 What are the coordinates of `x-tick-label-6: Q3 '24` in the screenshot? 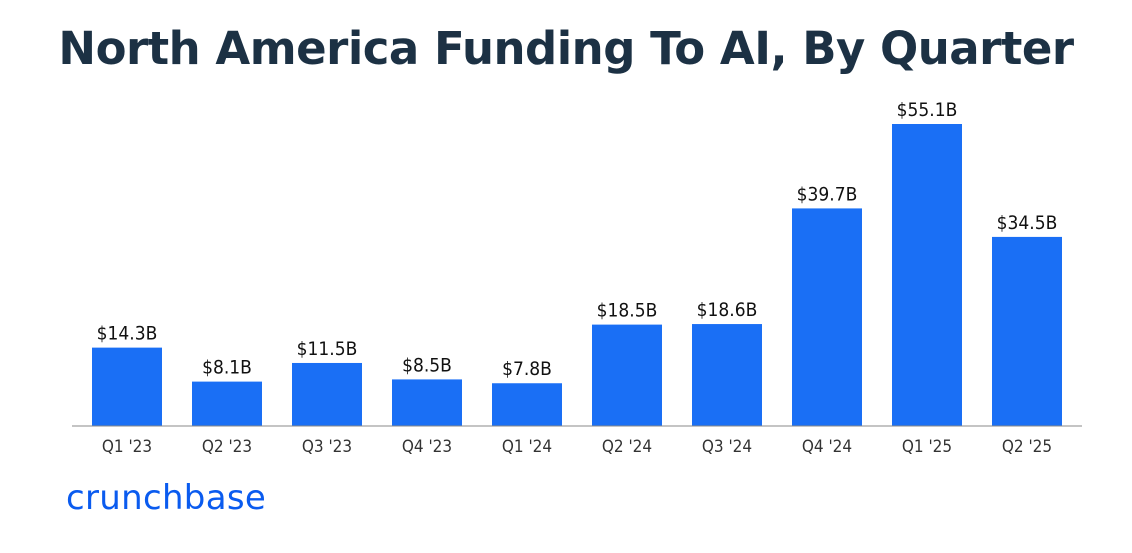 It's located at (727, 447).